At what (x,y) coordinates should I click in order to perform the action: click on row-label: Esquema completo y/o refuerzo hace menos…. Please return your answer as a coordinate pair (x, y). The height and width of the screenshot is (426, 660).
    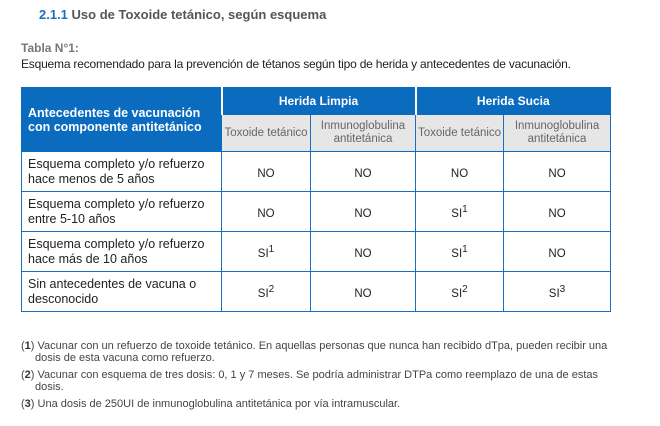
    Looking at the image, I should click on (121, 171).